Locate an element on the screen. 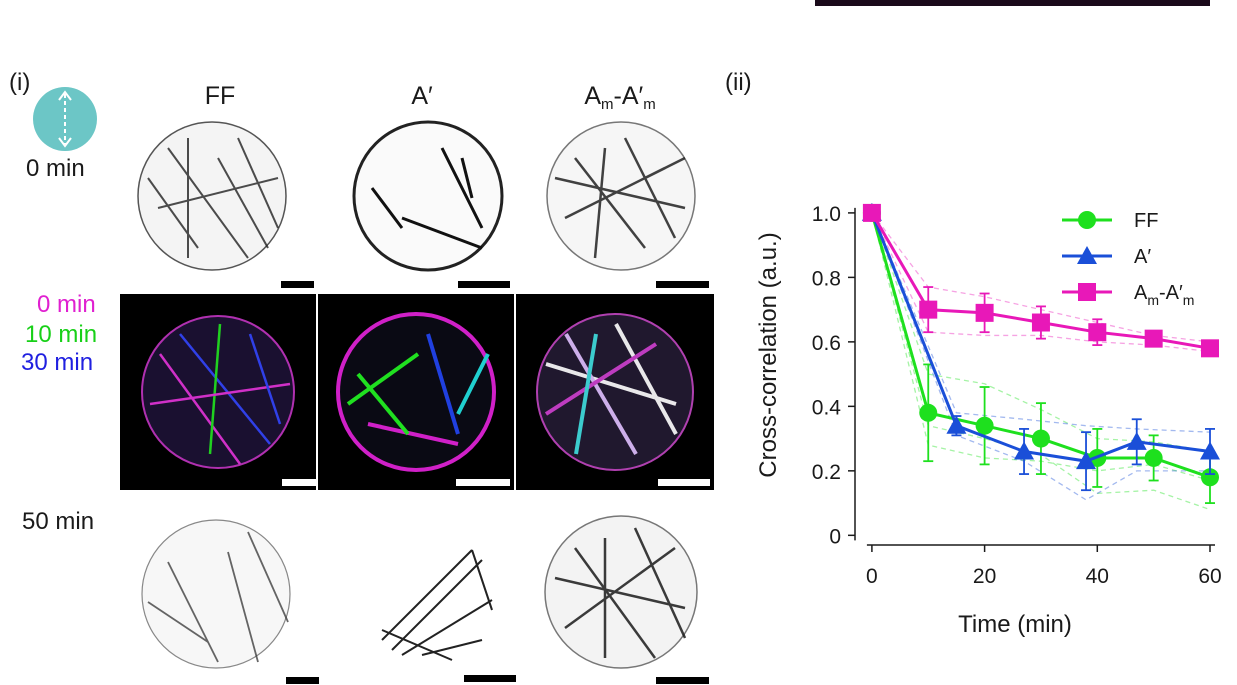 Image resolution: width=1237 pixels, height=685 pixels. panel-ii-label: (ii) is located at coordinates (738, 82).